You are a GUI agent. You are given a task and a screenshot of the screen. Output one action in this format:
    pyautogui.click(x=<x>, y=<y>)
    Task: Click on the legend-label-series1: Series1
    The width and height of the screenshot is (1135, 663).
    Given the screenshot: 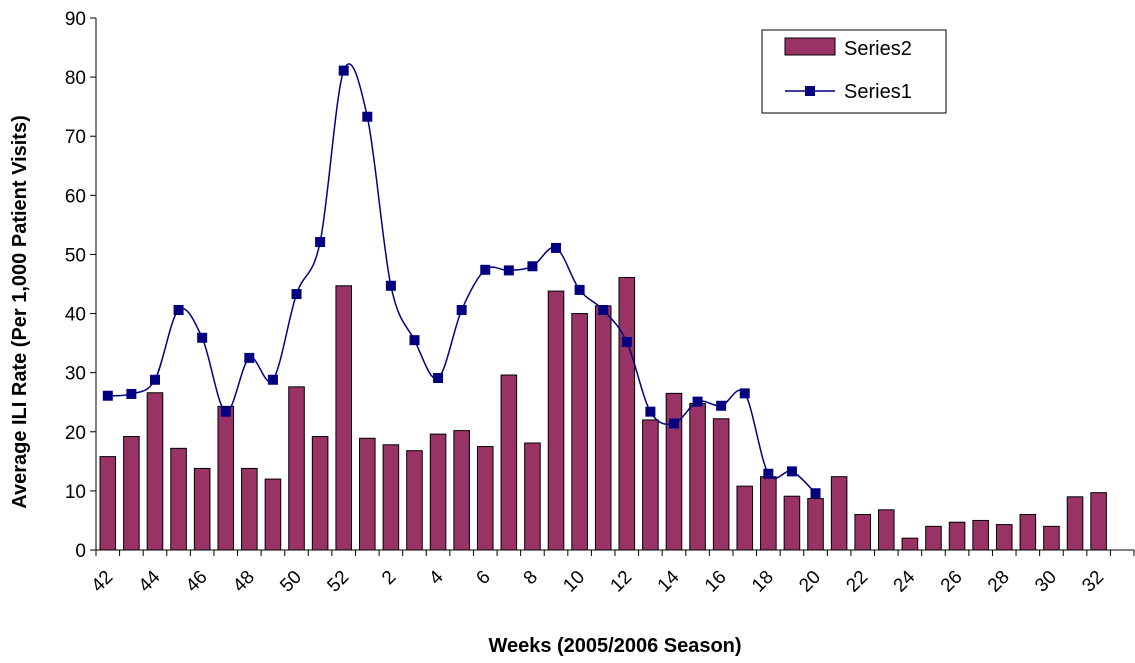 What is the action you would take?
    pyautogui.click(x=878, y=92)
    